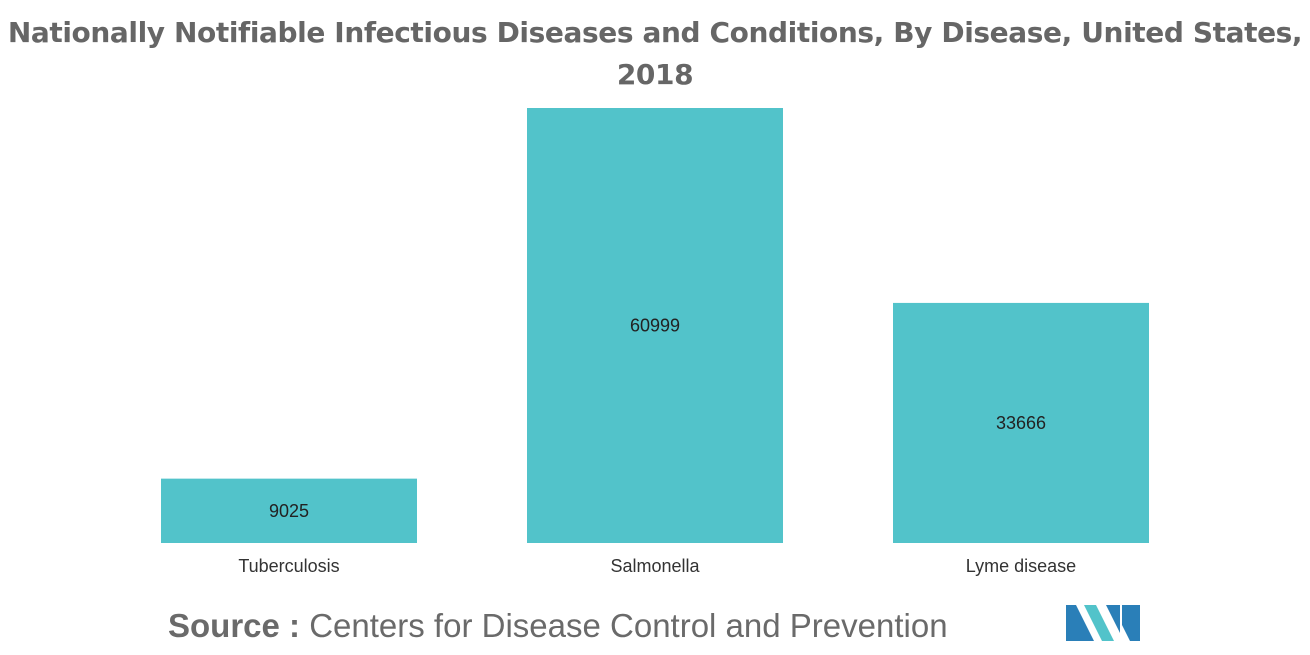  What do you see at coordinates (1131, 623) in the screenshot?
I see `logo-shape-right-b` at bounding box center [1131, 623].